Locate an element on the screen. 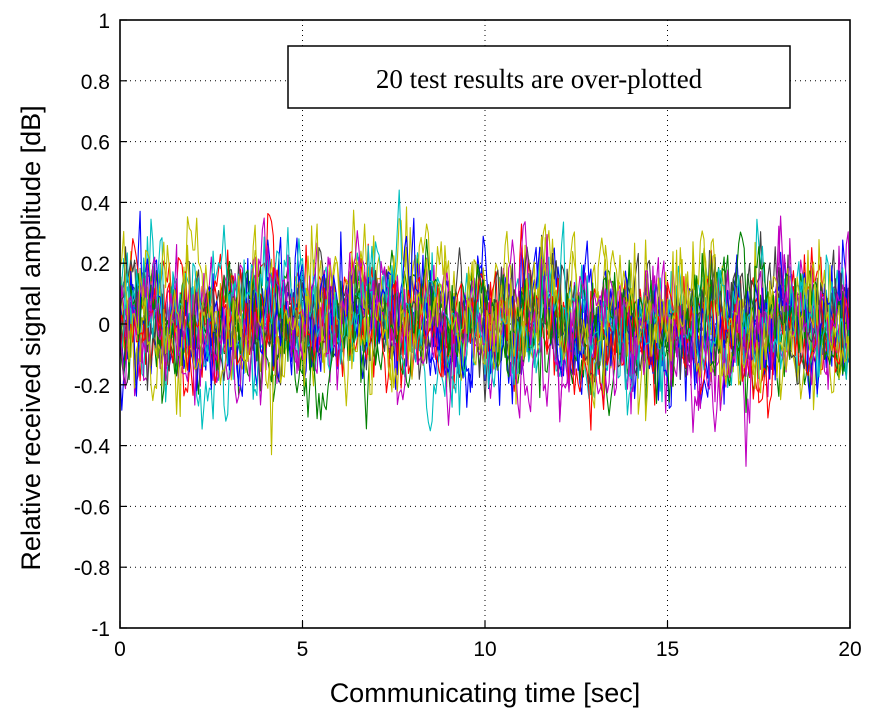  x-tick-label: 5 is located at coordinates (303, 649).